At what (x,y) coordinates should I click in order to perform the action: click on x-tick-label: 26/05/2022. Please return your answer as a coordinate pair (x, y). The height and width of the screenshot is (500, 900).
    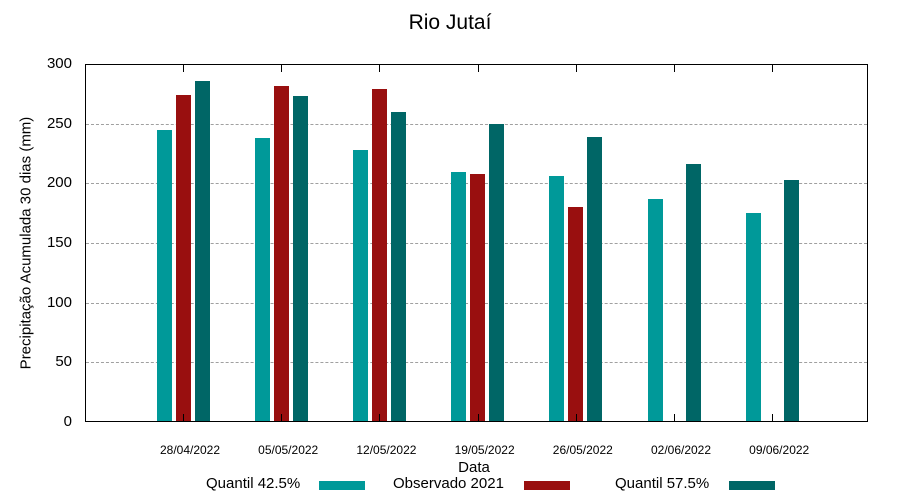
    Looking at the image, I should click on (582, 450).